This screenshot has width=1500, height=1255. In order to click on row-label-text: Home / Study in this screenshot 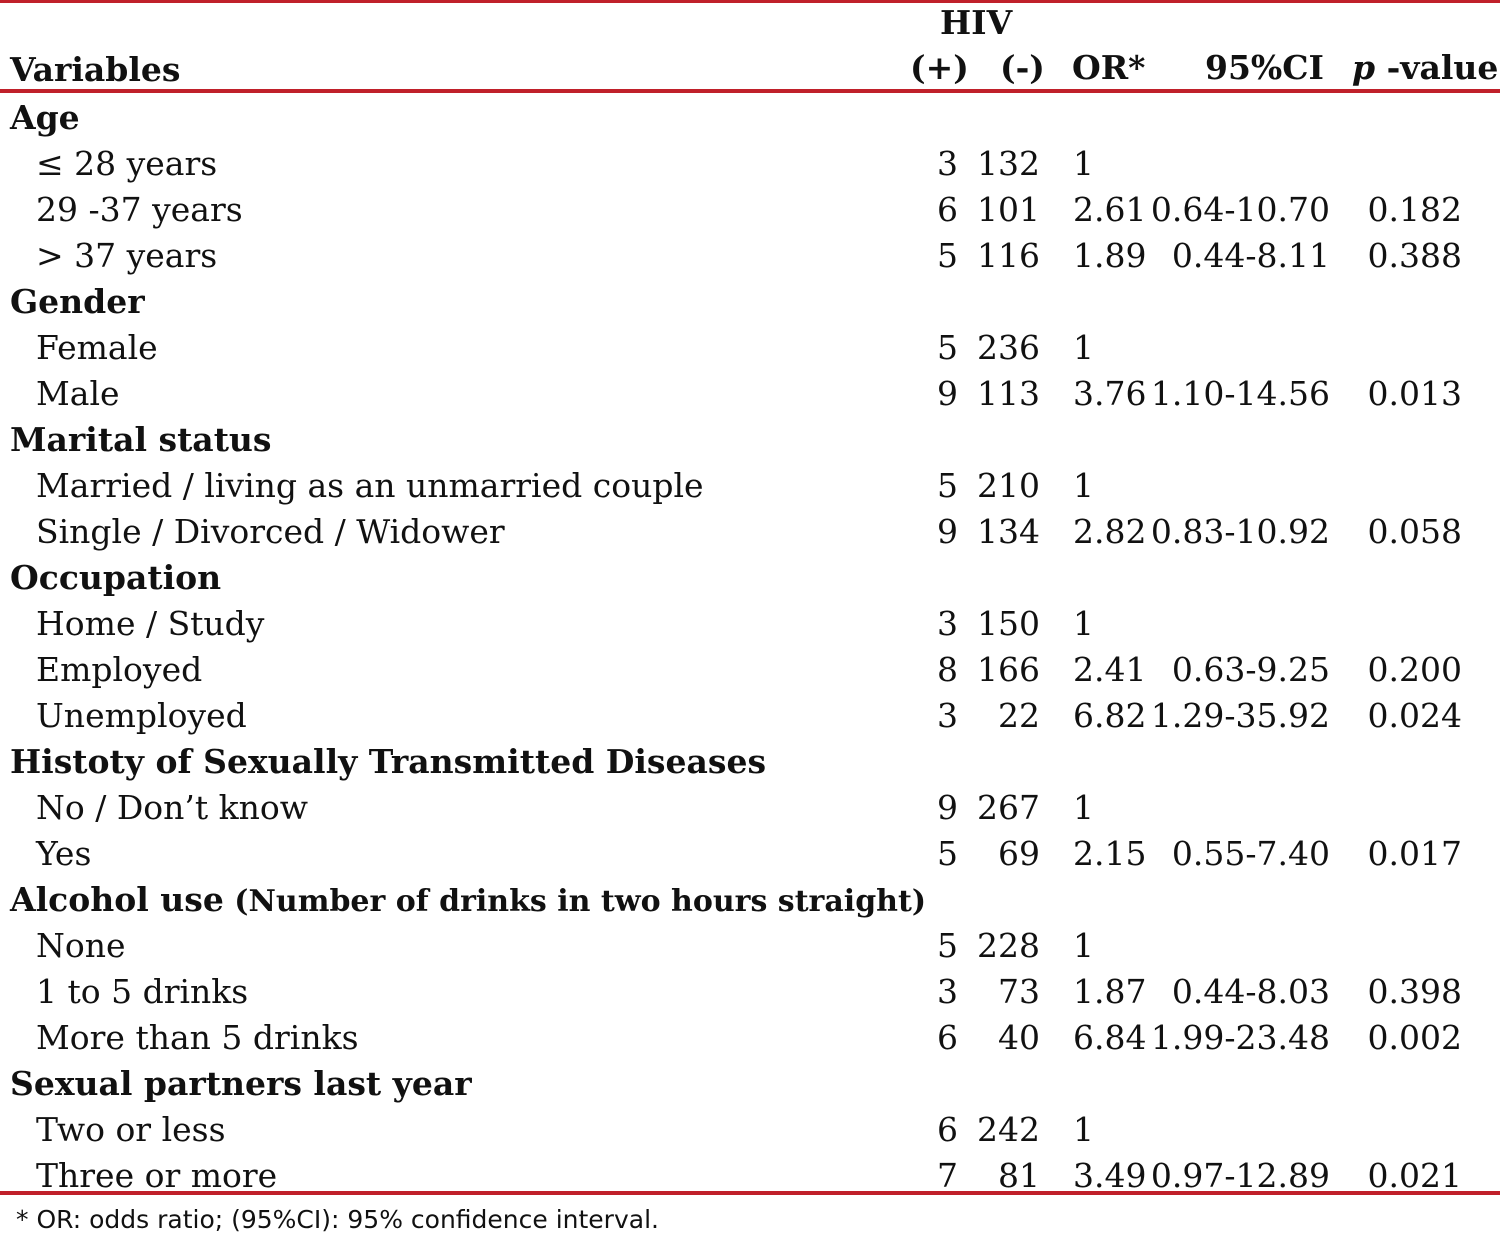, I will do `click(150, 623)`.